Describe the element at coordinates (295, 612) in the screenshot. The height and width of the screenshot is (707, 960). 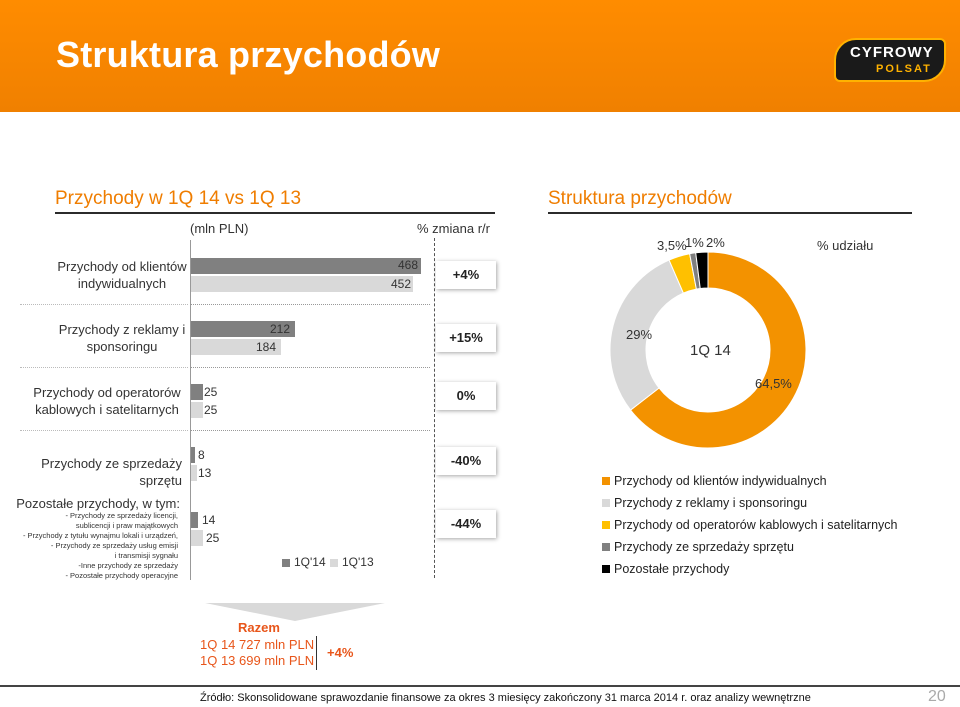
I see `total-arrow` at that location.